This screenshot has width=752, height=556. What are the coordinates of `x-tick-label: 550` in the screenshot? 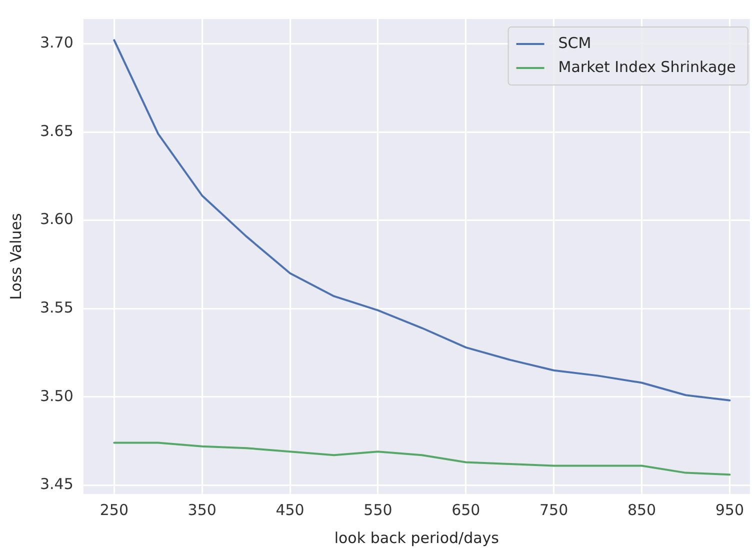 It's located at (378, 509).